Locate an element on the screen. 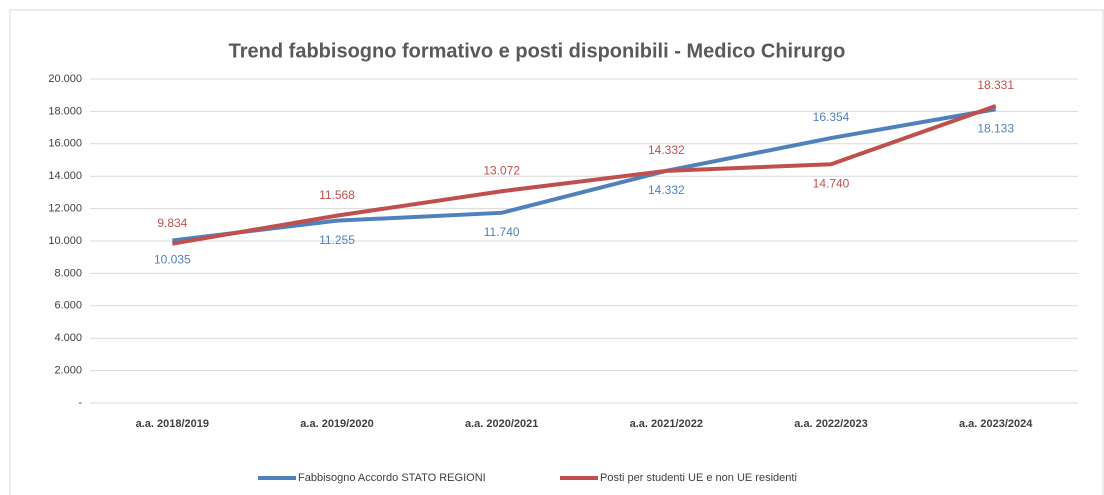 The width and height of the screenshot is (1104, 495). y-tick-label: 10.000 is located at coordinates (65, 241).